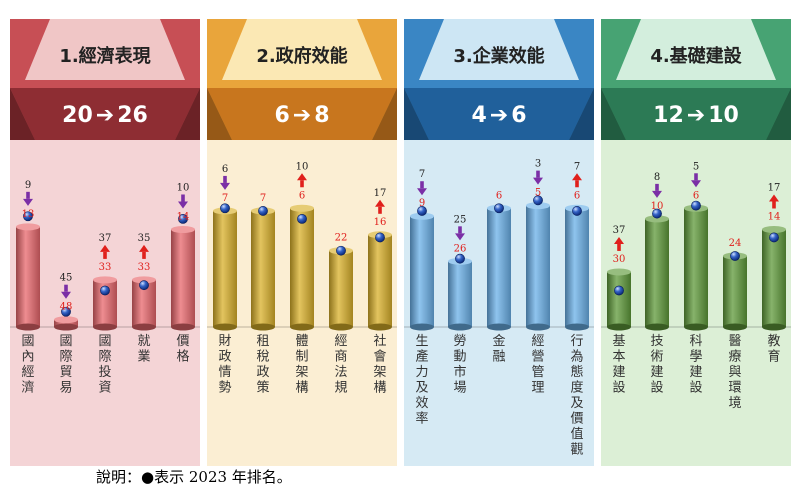 The image size is (800, 492). I want to click on bar-group: 7 6 財政情勢, so click(225, 280).